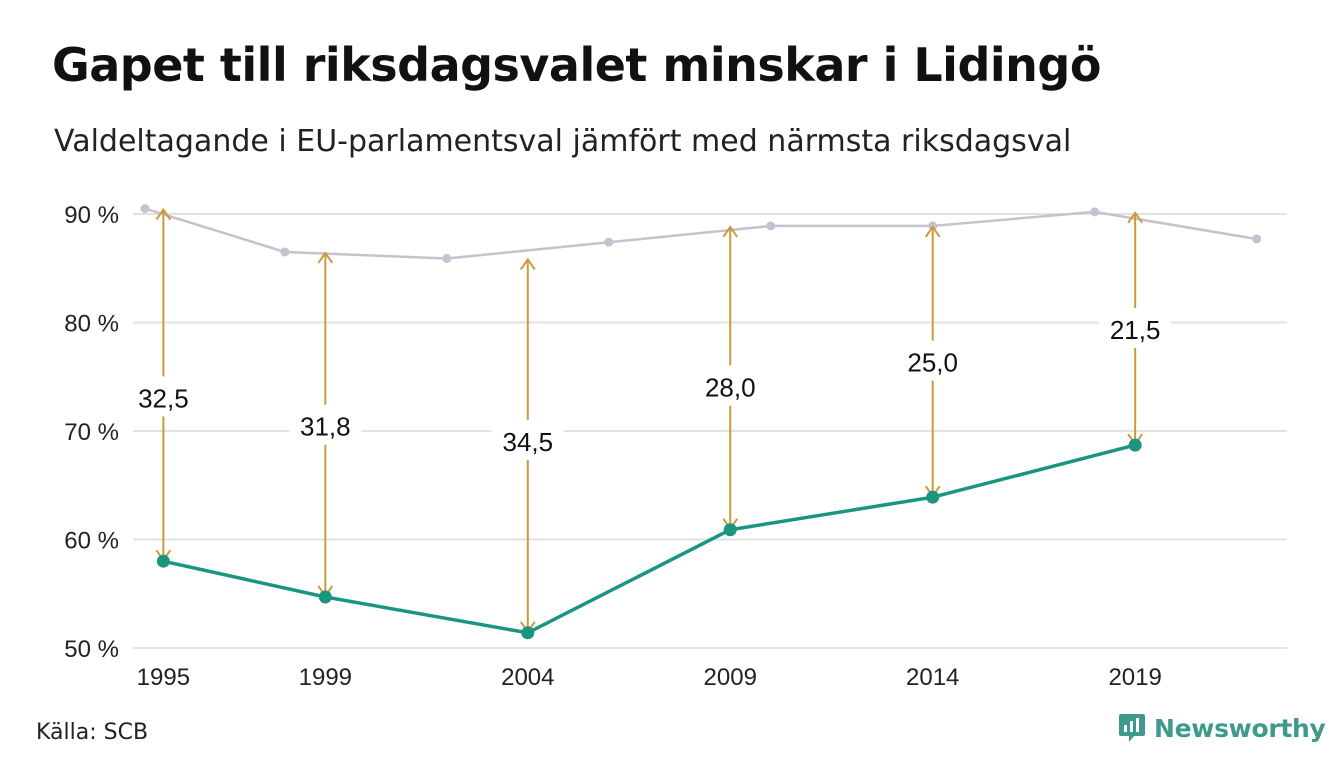 The width and height of the screenshot is (1340, 780). Describe the element at coordinates (730, 677) in the screenshot. I see `x-tick-label: 2009` at that location.